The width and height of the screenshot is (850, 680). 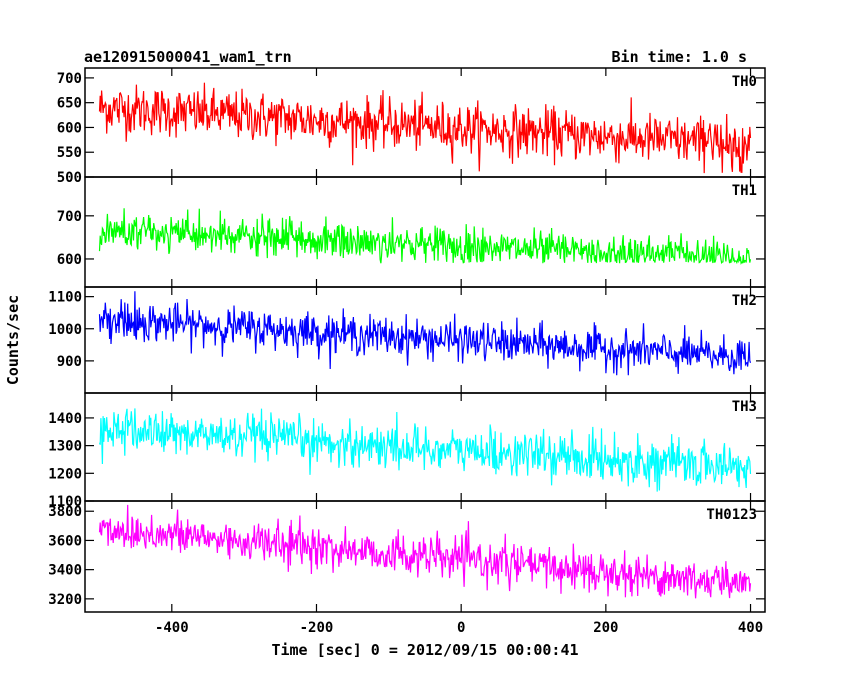 I want to click on panel-th0123: 3200 3400 3600 3800 TH0123, so click(x=407, y=556).